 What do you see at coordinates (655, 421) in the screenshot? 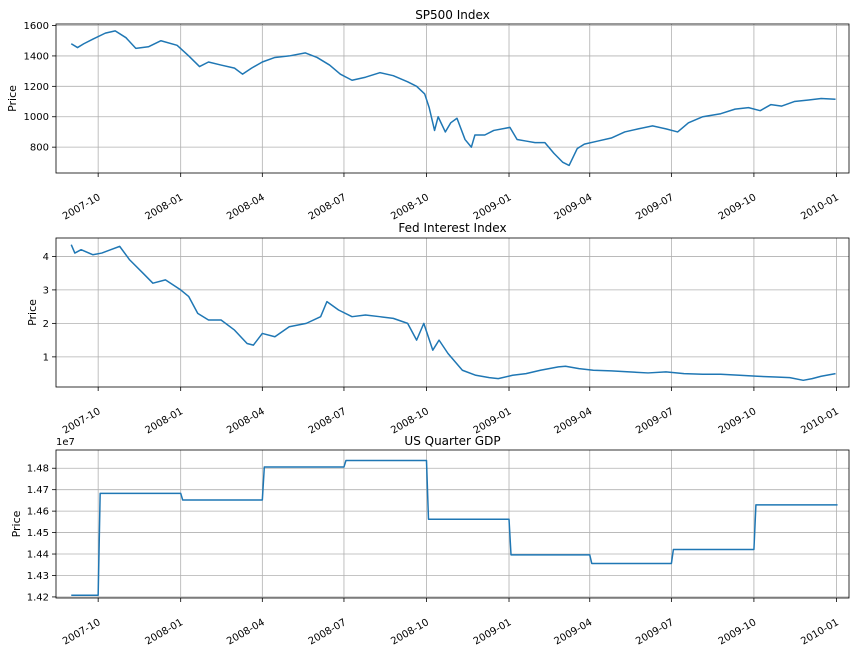
I see `fed-interest-xtick-label-7: 2009-07` at bounding box center [655, 421].